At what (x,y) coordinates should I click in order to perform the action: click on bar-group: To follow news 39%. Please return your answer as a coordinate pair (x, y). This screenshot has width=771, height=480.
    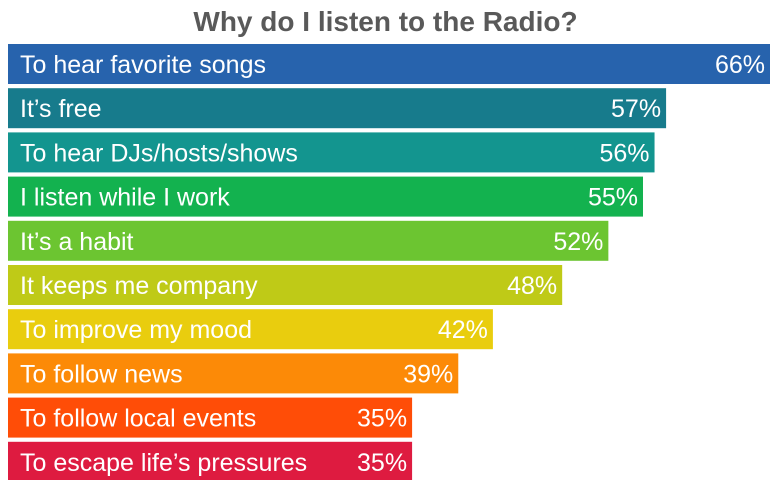
    Looking at the image, I should click on (233, 373).